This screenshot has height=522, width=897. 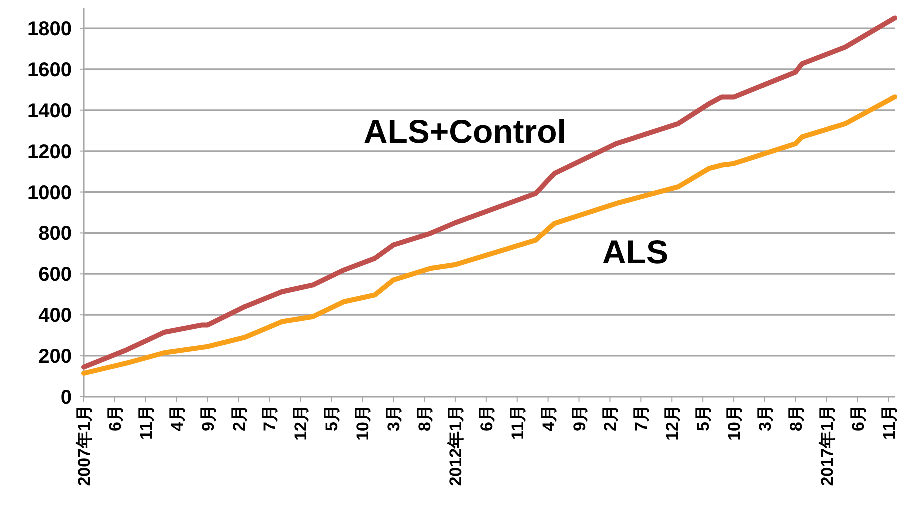 I want to click on series-label: ALS, so click(x=635, y=252).